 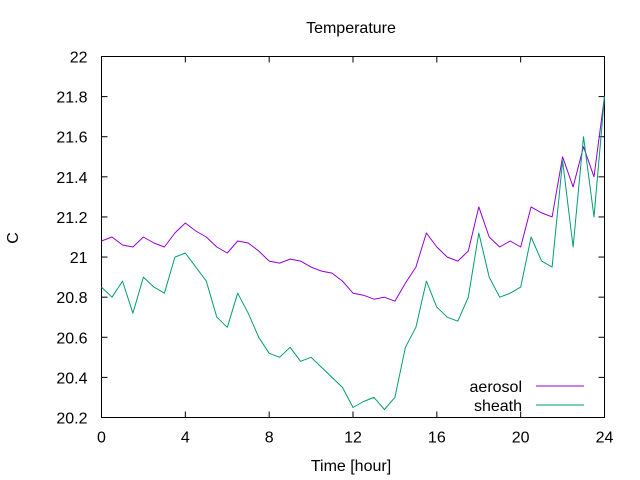 What do you see at coordinates (71, 178) in the screenshot?
I see `y-tick-label: 21.4` at bounding box center [71, 178].